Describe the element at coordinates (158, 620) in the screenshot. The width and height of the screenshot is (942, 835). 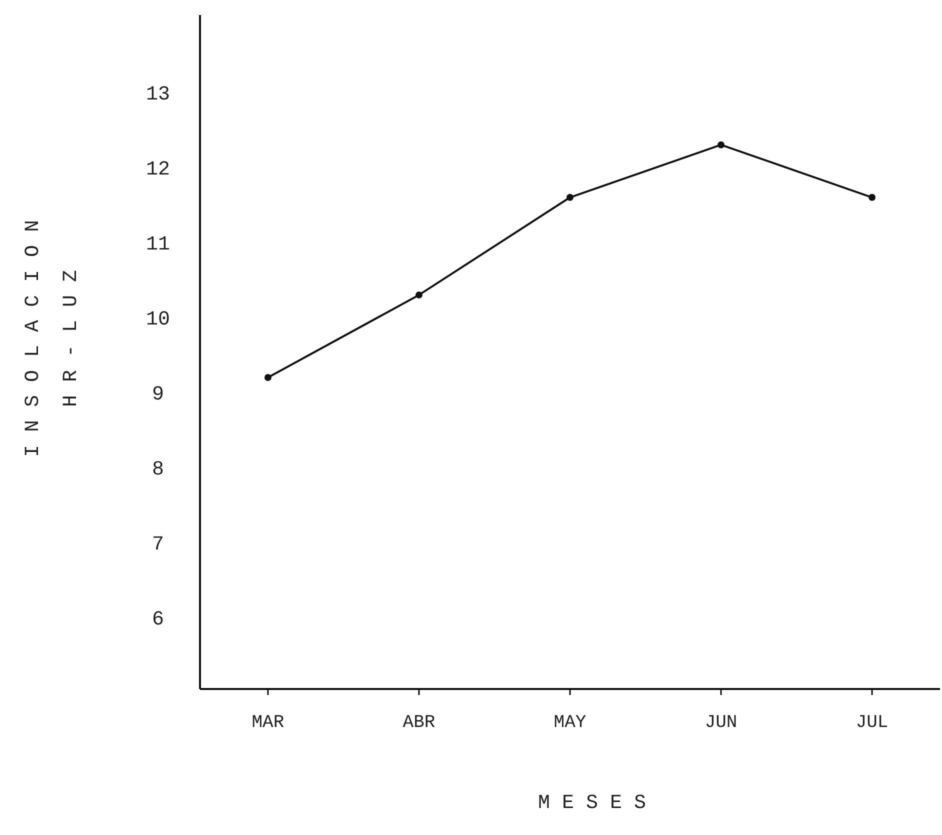
I see `y-tick-label: 6` at that location.